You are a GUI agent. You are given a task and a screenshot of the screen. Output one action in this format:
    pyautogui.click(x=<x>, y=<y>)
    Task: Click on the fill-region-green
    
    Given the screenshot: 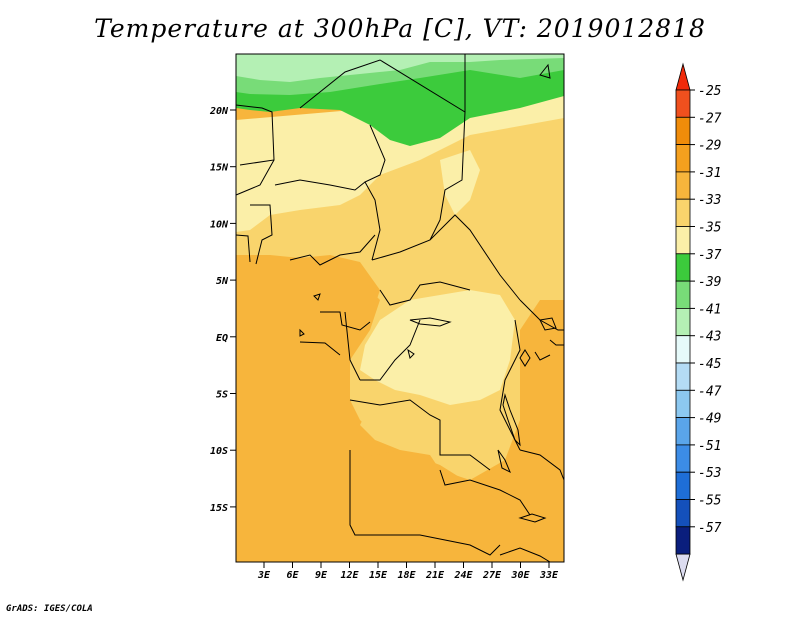 What is the action you would take?
    pyautogui.click(x=400, y=101)
    